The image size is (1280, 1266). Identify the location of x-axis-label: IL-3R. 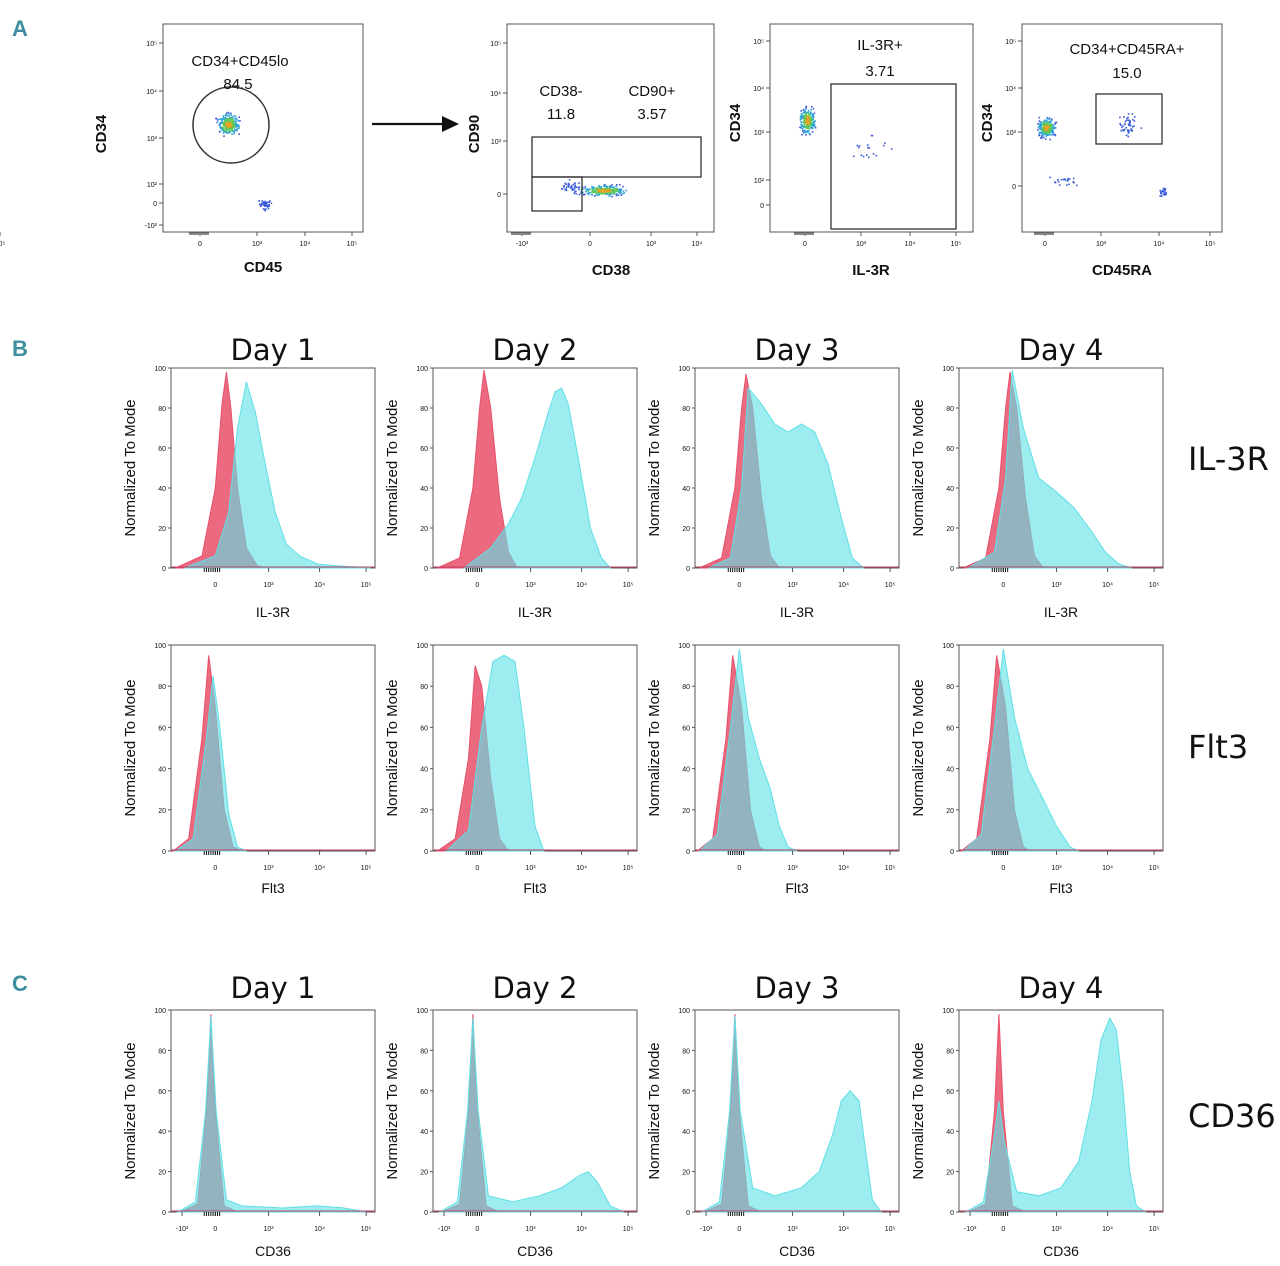
(273, 612).